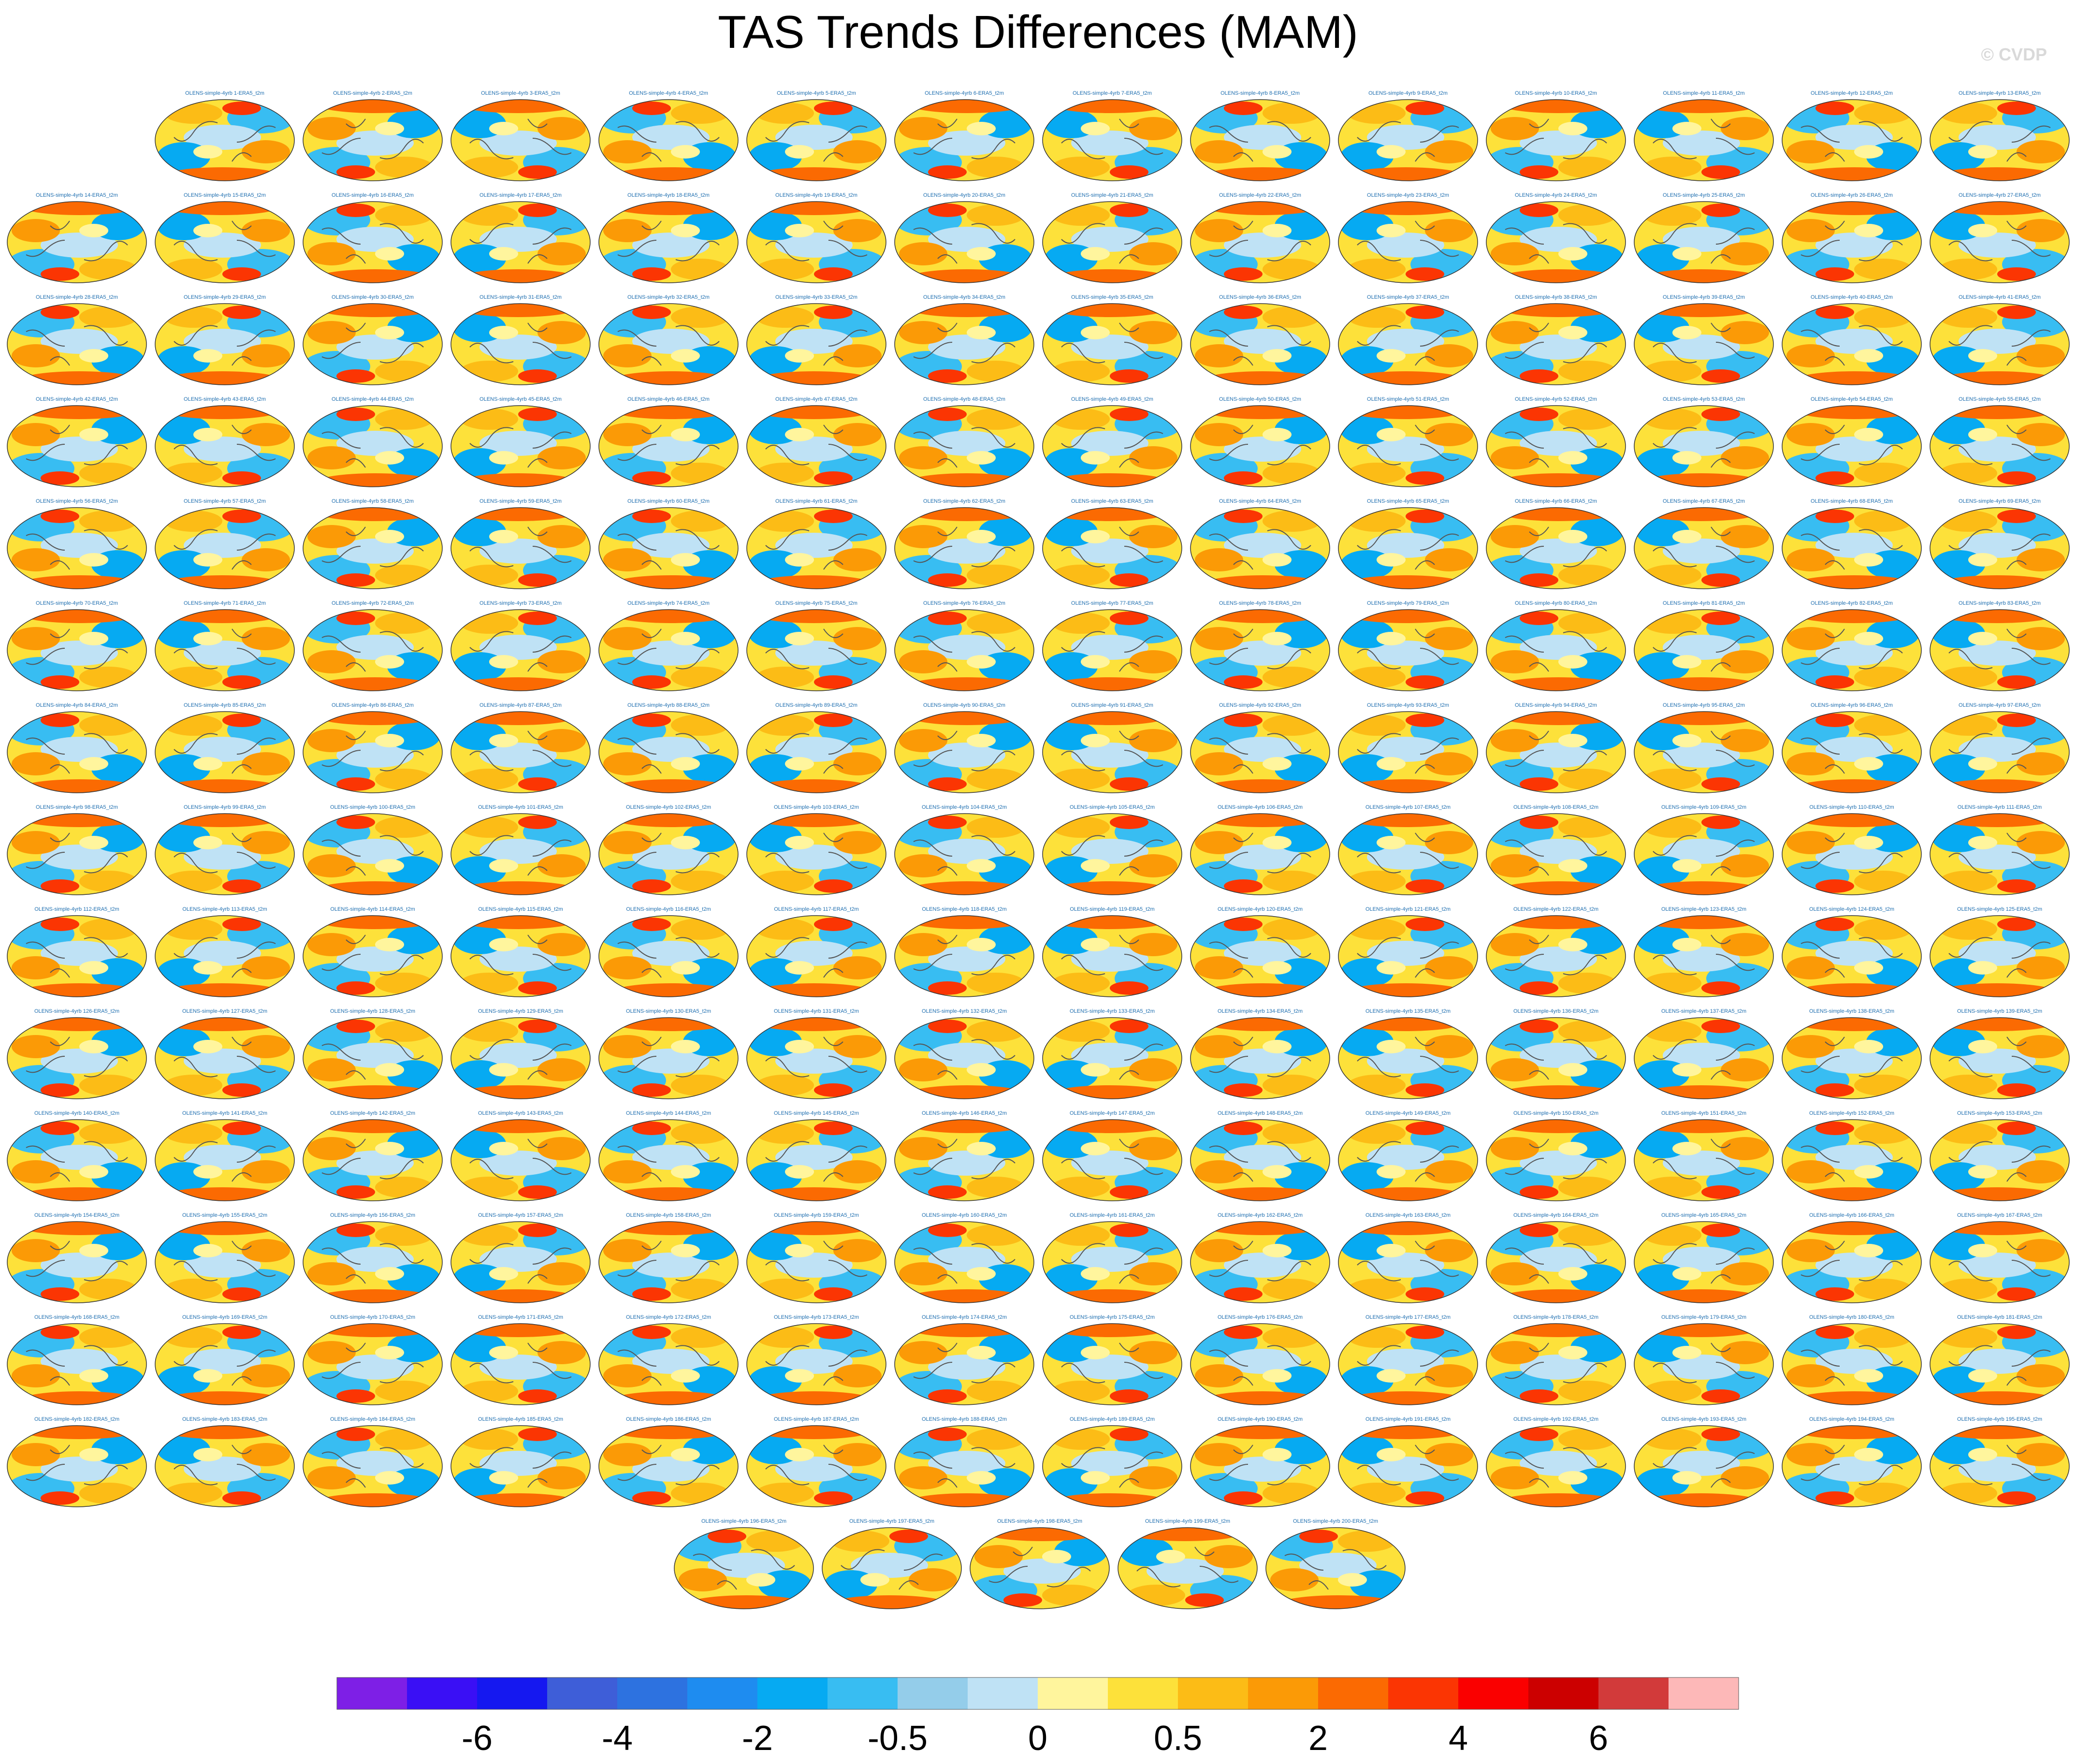 This screenshot has width=2076, height=1764. I want to click on map-panel-title: OLENS-simple-4yrb 121-ERA5_t2m, so click(1408, 909).